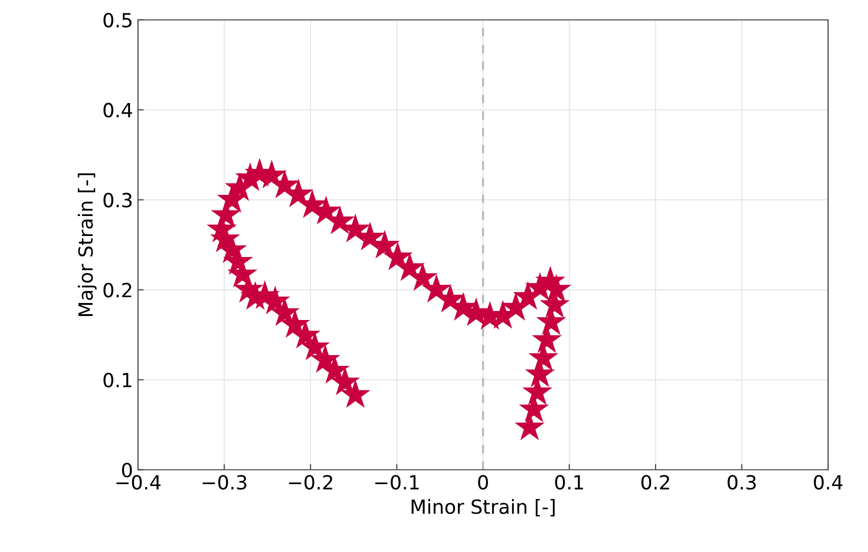  What do you see at coordinates (655, 482) in the screenshot?
I see `x-tick-label: 0.2` at bounding box center [655, 482].